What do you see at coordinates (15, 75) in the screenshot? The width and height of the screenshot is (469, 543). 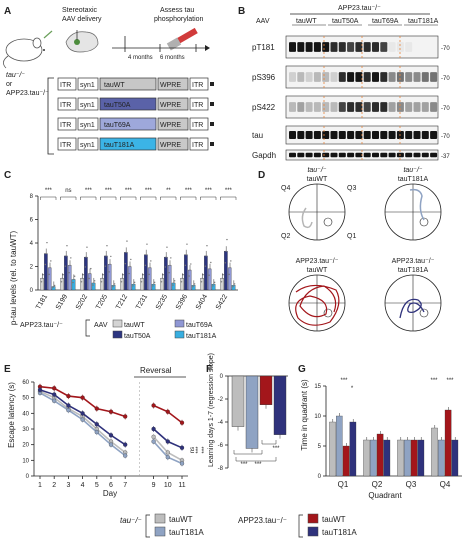 I see `genotype-1: tau⁻/⁻` at bounding box center [15, 75].